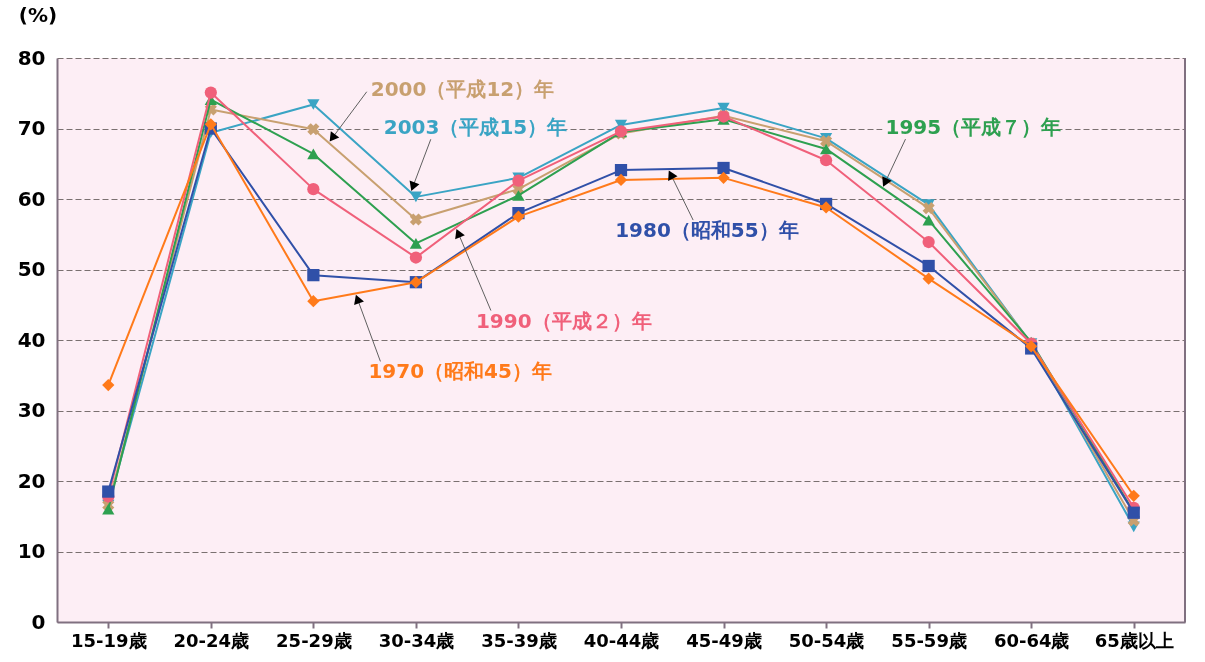  I want to click on y-tick-label: 50, so click(31, 269).